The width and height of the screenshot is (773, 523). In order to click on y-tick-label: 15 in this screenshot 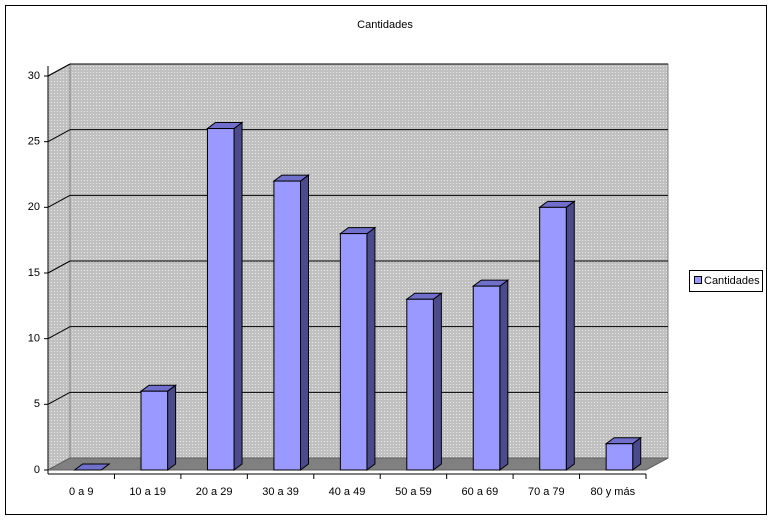, I will do `click(34, 273)`.